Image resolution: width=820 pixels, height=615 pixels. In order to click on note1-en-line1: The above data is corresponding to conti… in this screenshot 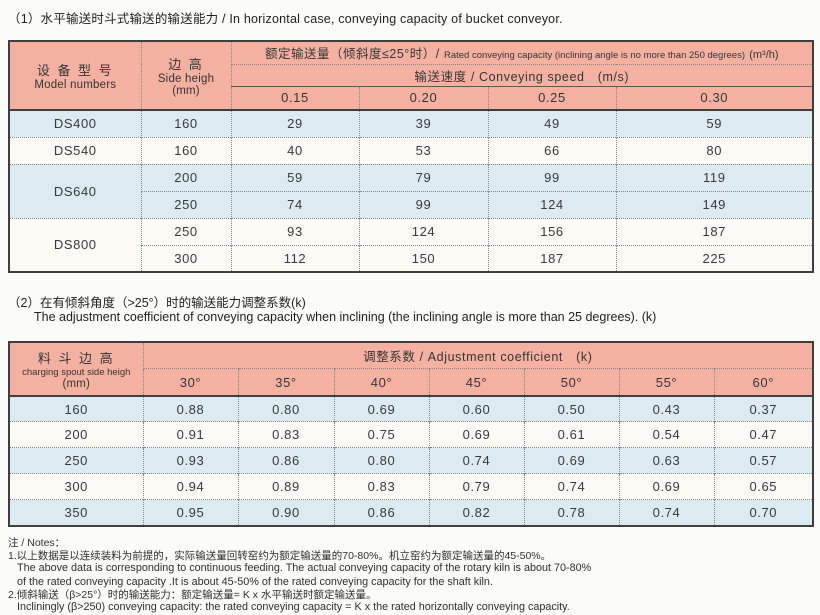, I will do `click(304, 568)`.